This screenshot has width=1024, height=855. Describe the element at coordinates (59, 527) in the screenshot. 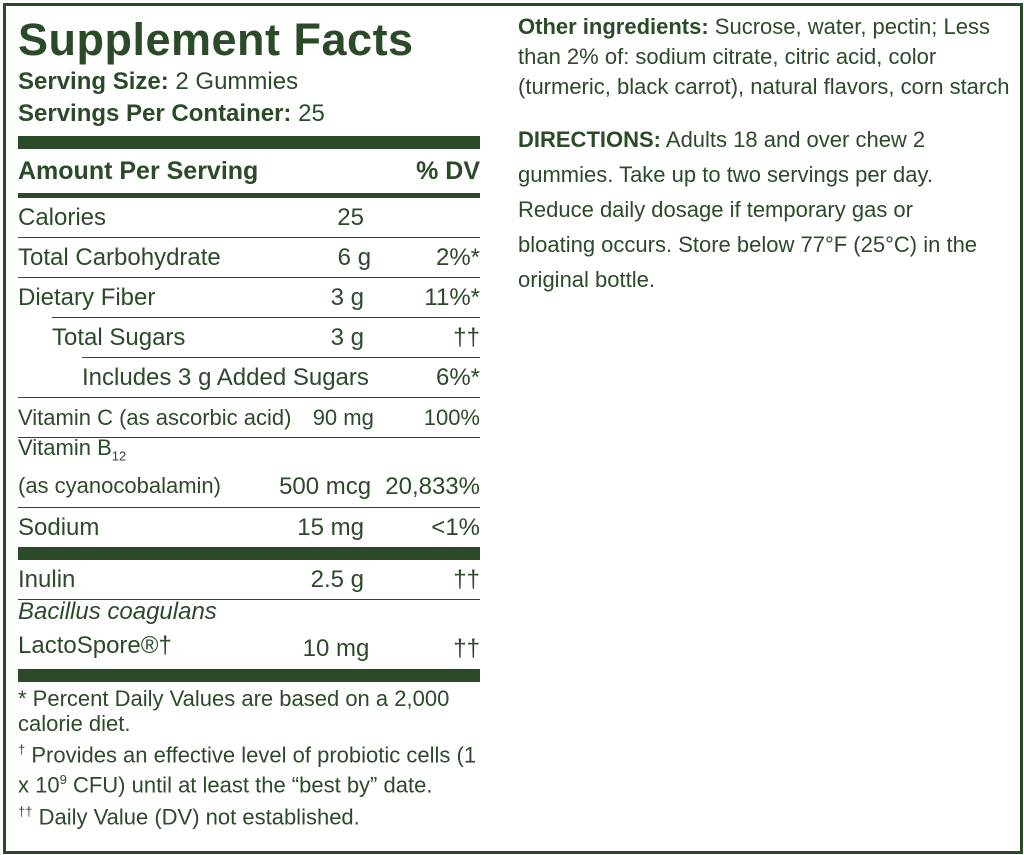

I see `name: Sodium` at that location.